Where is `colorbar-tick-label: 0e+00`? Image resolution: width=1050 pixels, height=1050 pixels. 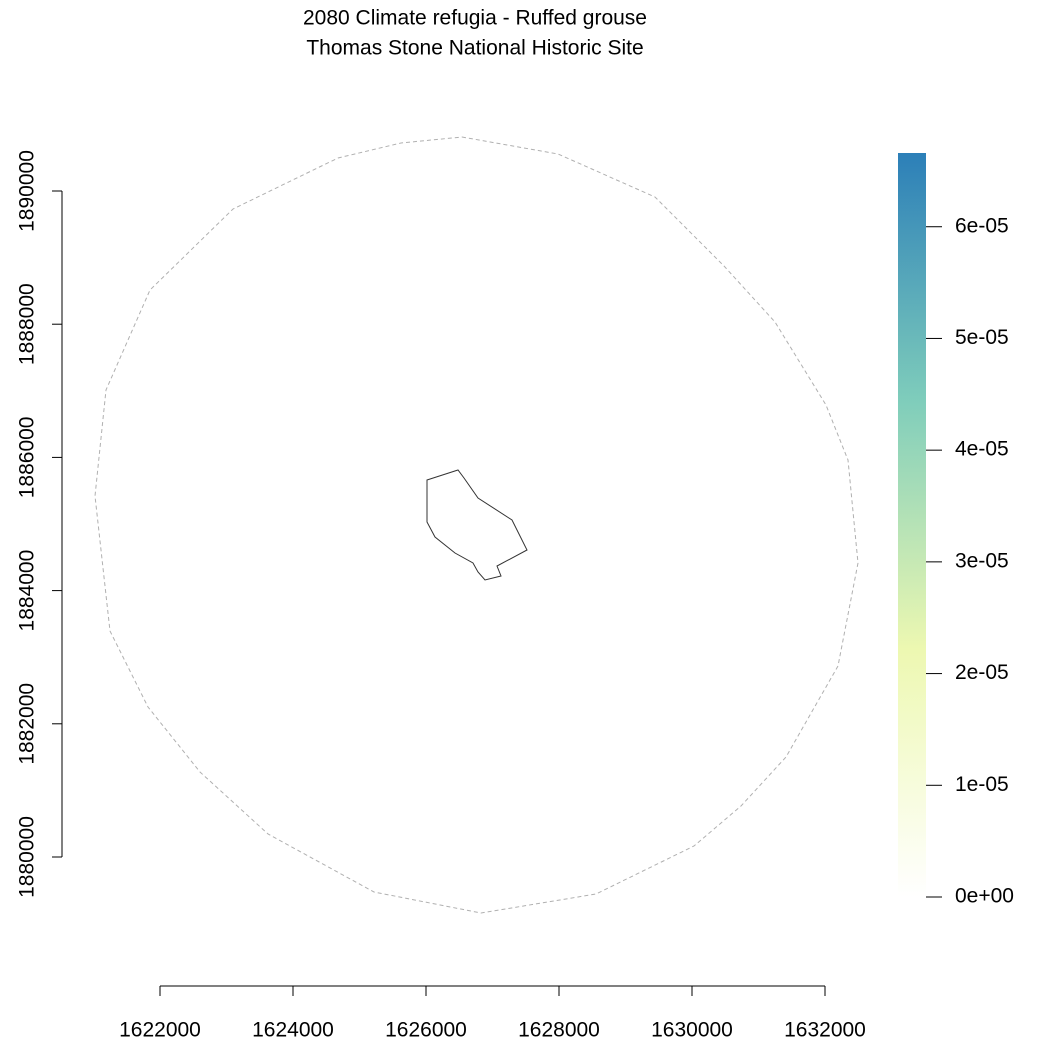
colorbar-tick-label: 0e+00 is located at coordinates (984, 896).